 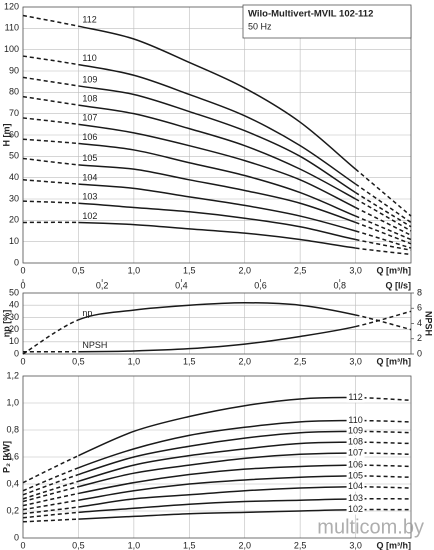 I want to click on curve-label: 109, so click(x=355, y=431).